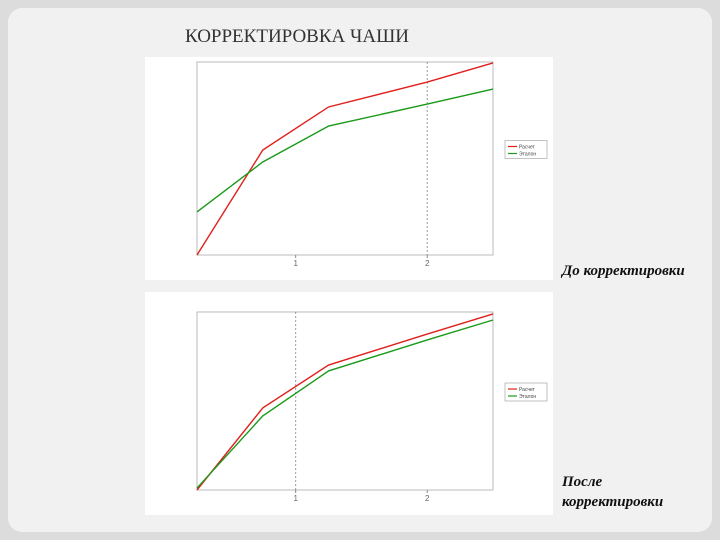  I want to click on slide-title: КОРРЕКТИРОВКА ЧАШИ, so click(297, 36).